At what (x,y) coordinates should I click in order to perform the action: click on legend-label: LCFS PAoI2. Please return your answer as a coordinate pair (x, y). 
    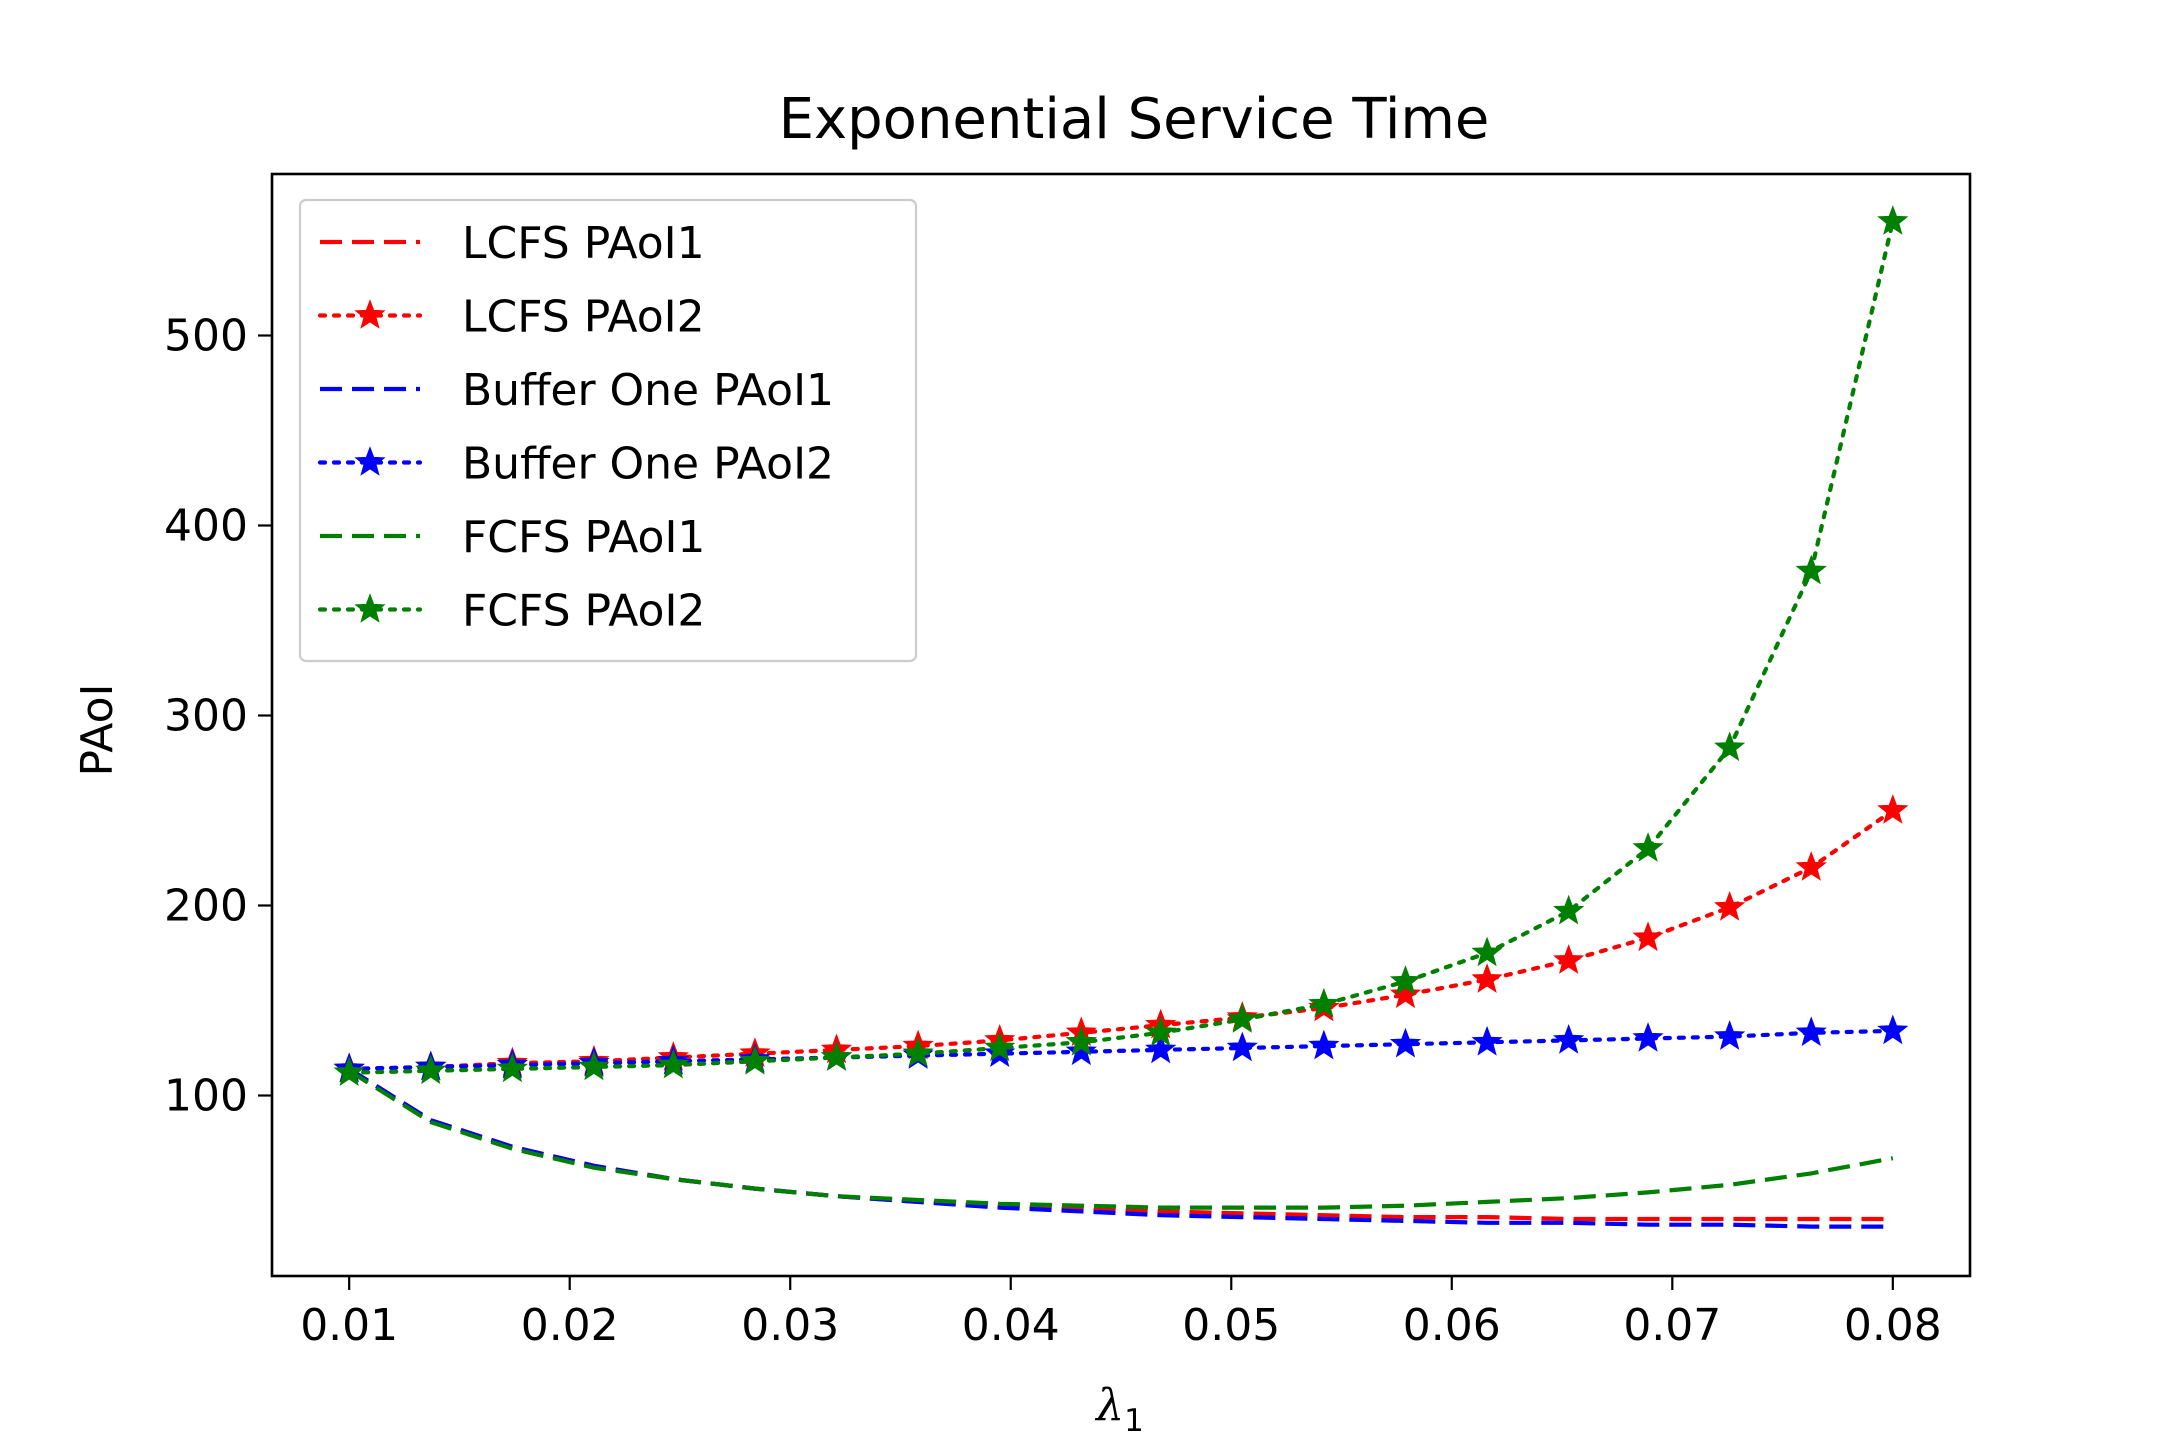
    Looking at the image, I should click on (583, 317).